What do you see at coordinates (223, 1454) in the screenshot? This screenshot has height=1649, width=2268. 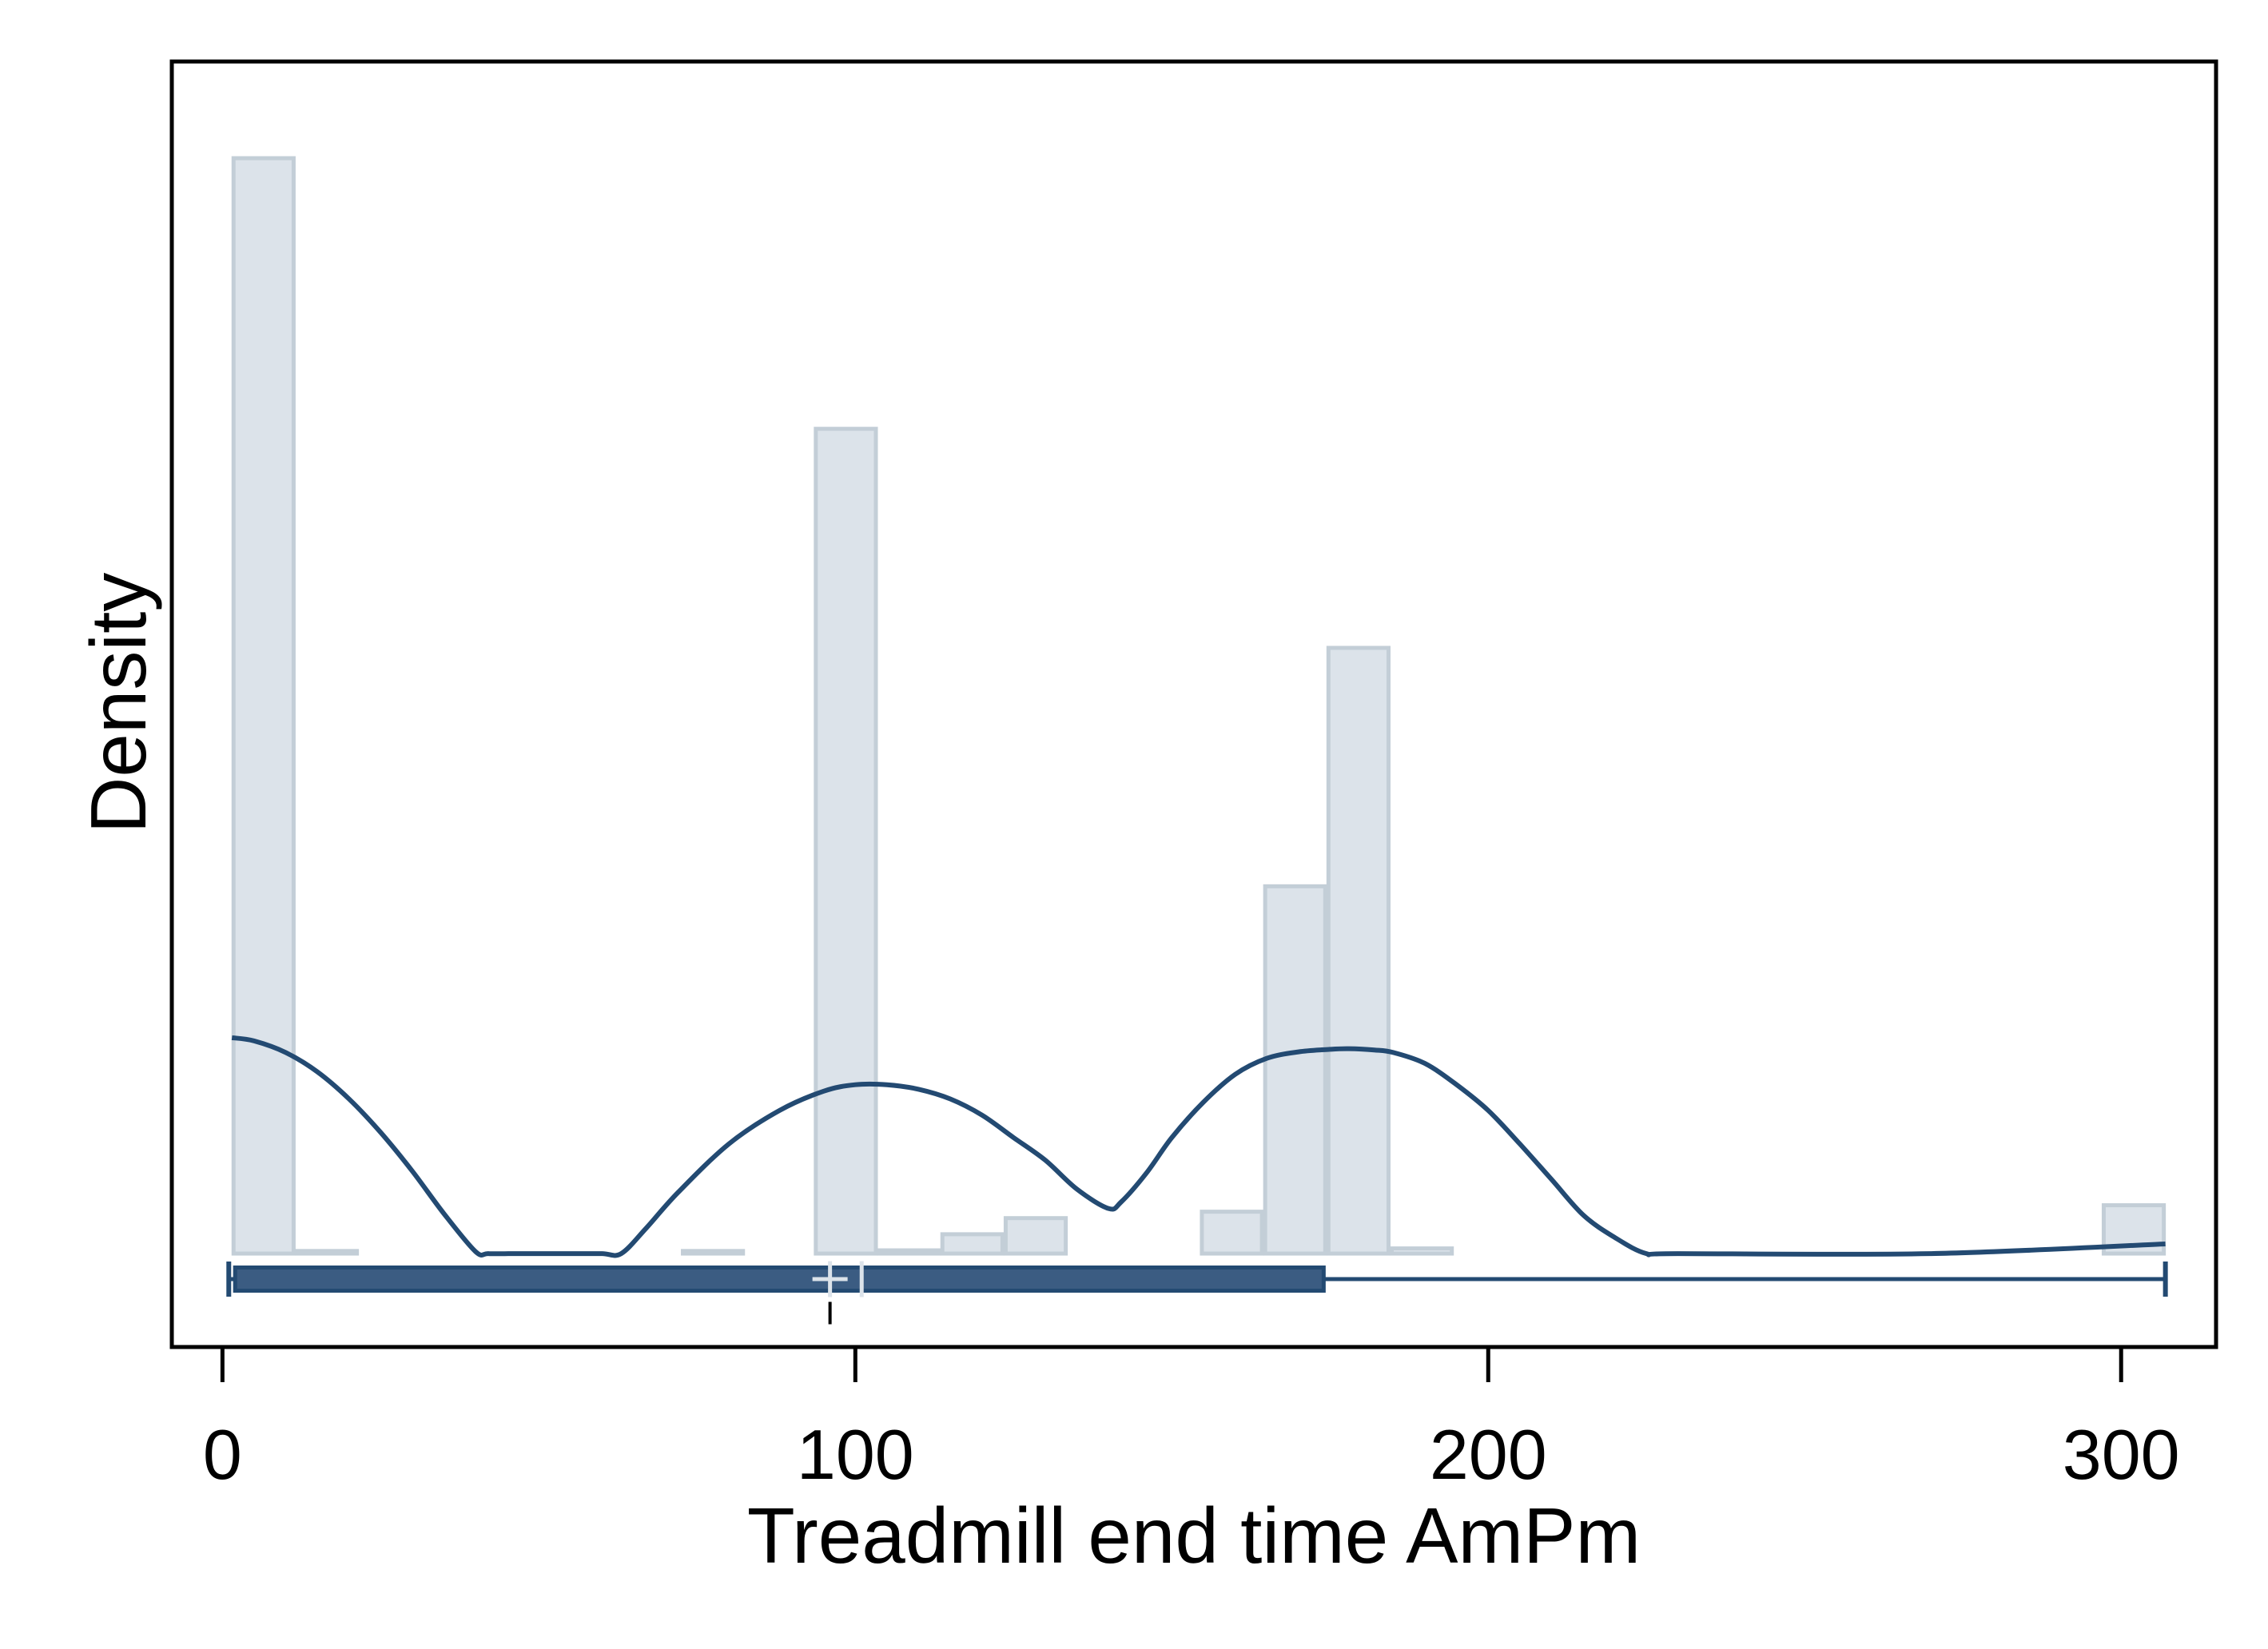 I see `x-tick-label-0: 0` at bounding box center [223, 1454].